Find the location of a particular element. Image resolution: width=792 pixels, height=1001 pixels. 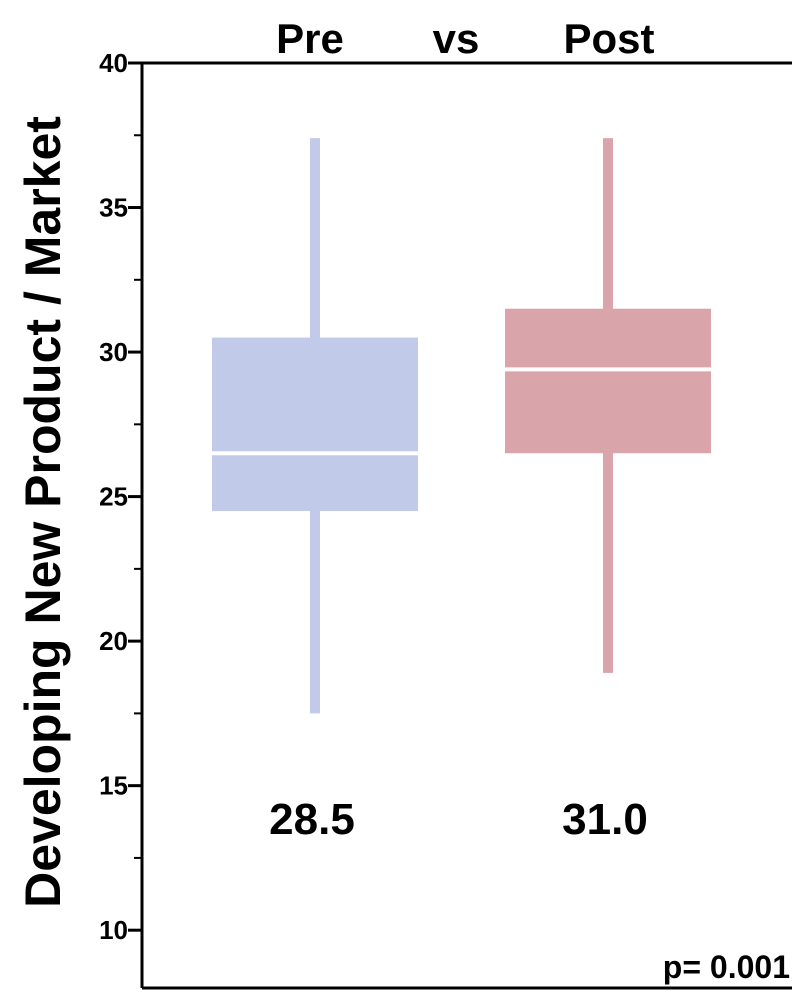

iqr-box-post is located at coordinates (608, 381).